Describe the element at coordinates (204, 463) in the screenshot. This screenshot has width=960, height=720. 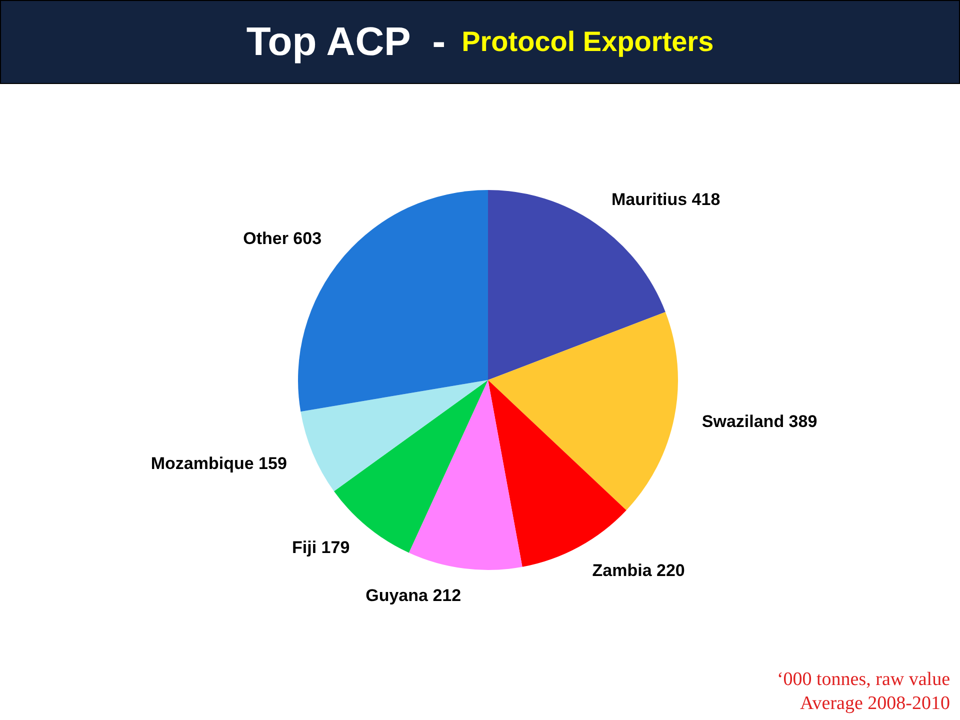
I see `slice-label: Mozambique` at that location.